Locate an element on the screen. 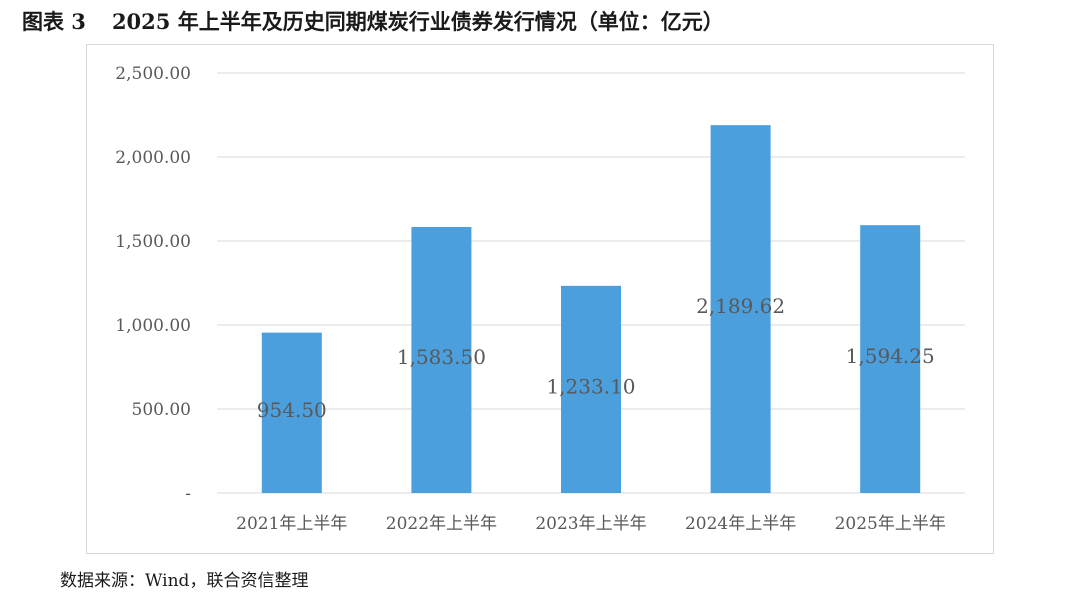 The width and height of the screenshot is (1080, 595). data-labels: 954.50 1,583.50 1,233.10 2,189.62 1,594.25 is located at coordinates (596, 358).